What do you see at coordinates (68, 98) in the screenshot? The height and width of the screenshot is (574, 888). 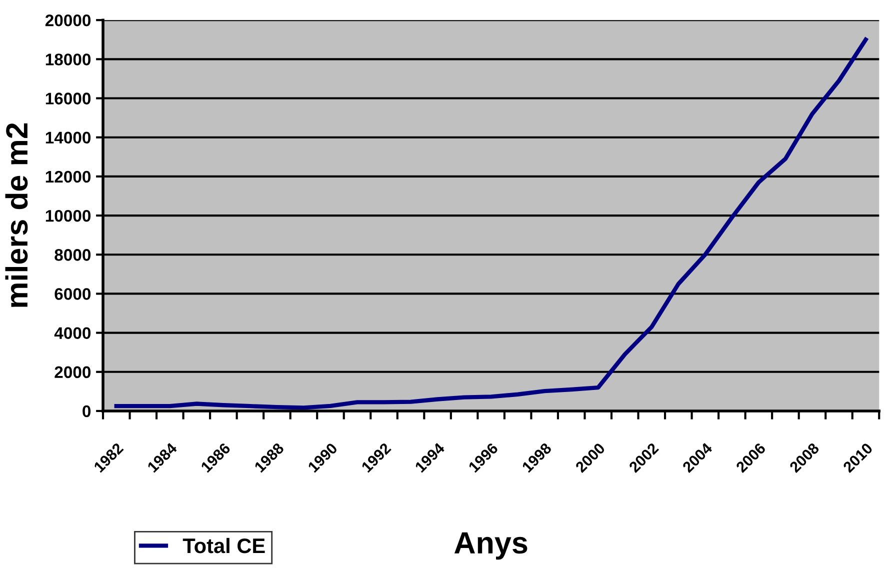 I see `y-tick-label: 16000` at bounding box center [68, 98].